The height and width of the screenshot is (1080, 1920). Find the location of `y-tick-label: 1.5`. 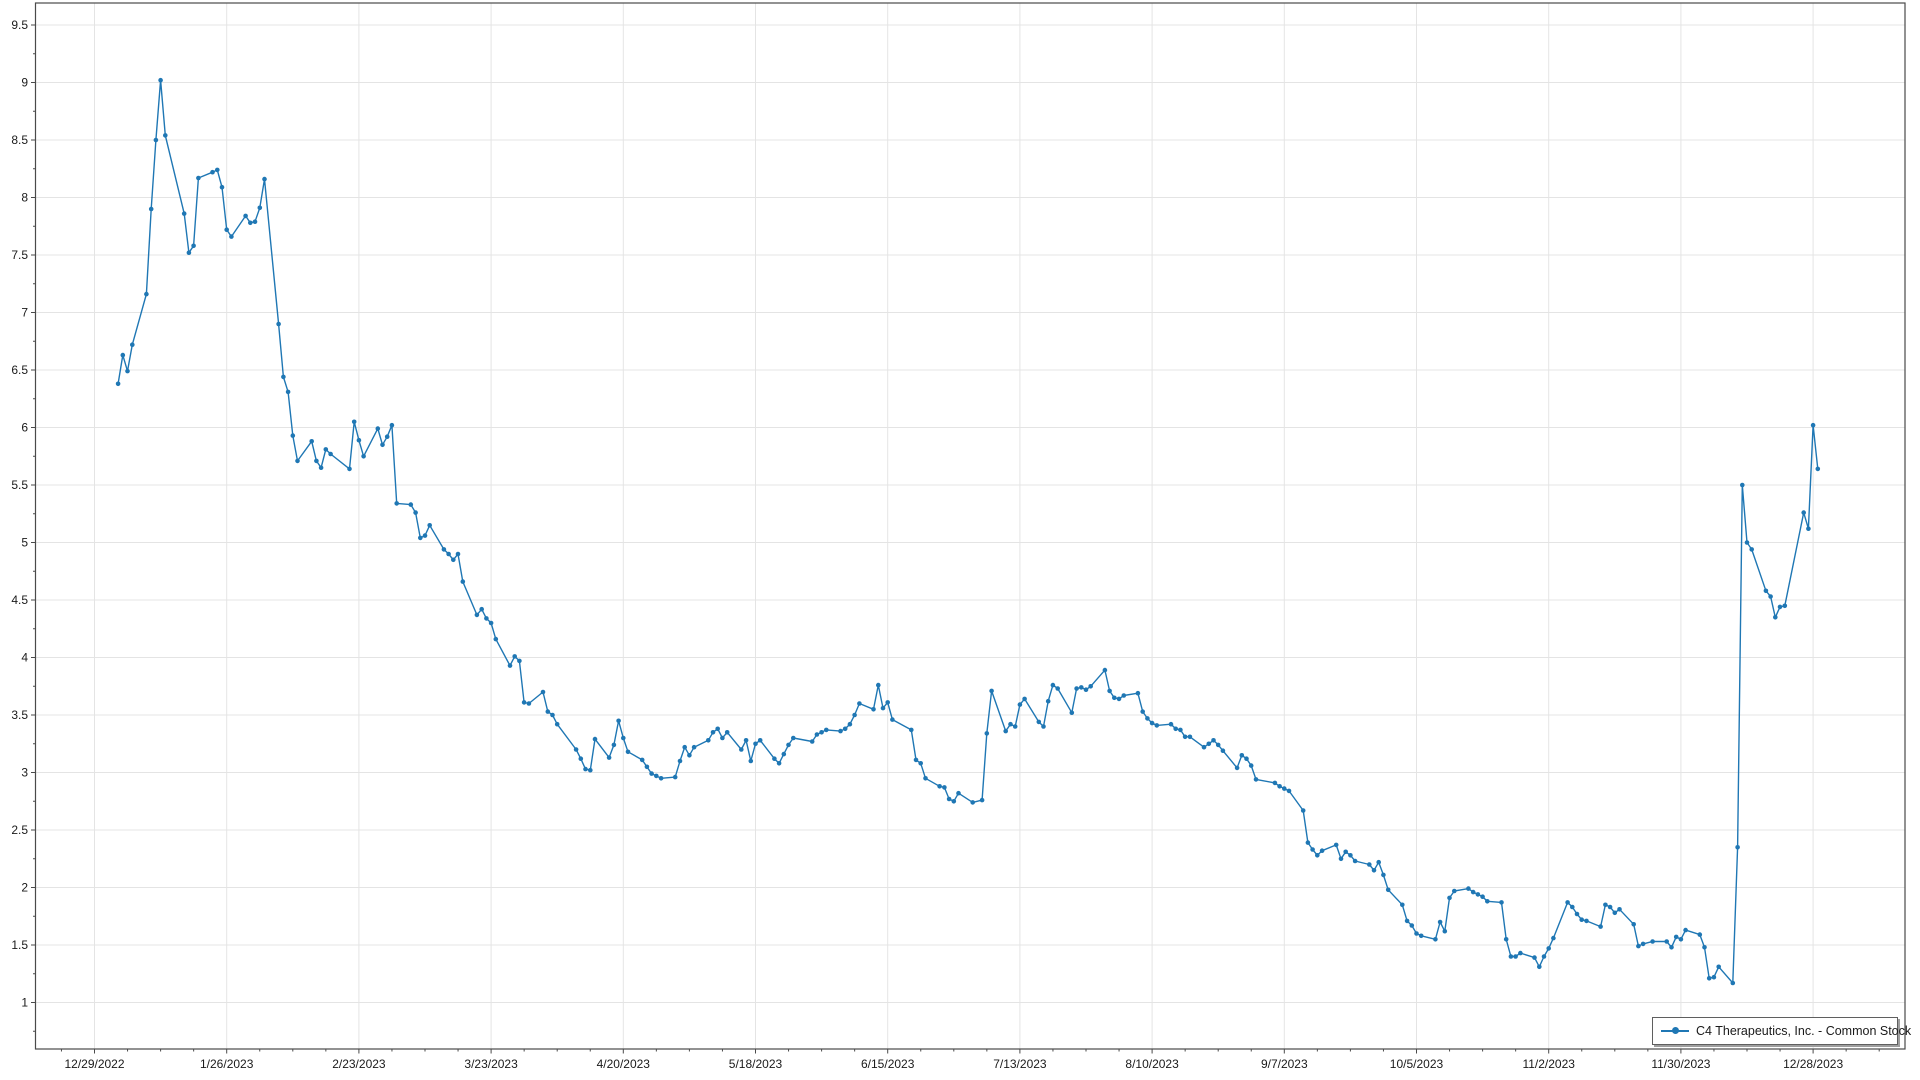

y-tick-label: 1.5 is located at coordinates (19, 945).